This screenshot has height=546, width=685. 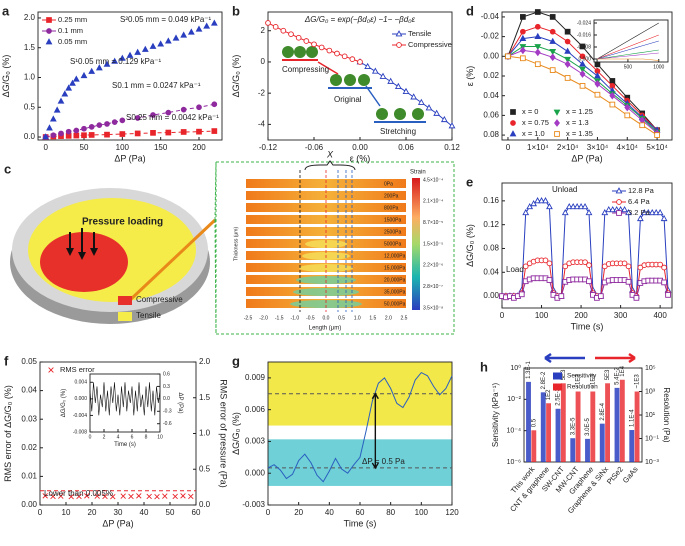 What do you see at coordinates (650, 415) in the screenshot?
I see `y2-tick-label: 10¹` at bounding box center [650, 415].